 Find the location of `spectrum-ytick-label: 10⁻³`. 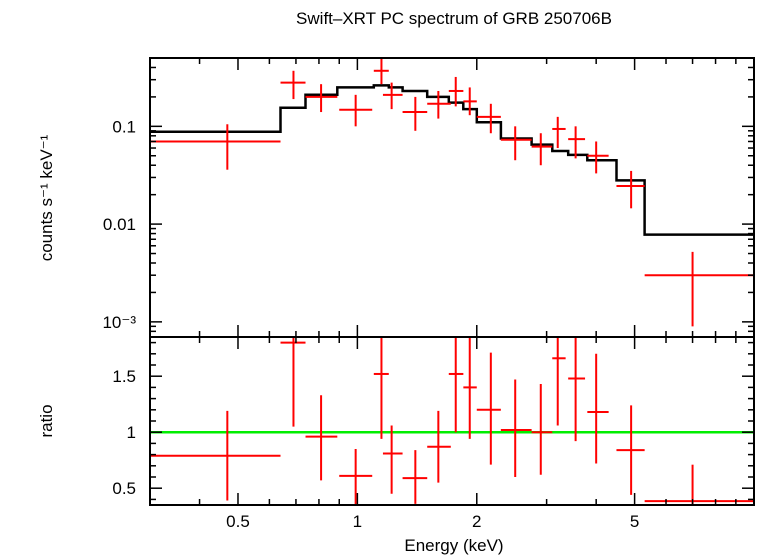

spectrum-ytick-label: 10⁻³ is located at coordinates (119, 322).